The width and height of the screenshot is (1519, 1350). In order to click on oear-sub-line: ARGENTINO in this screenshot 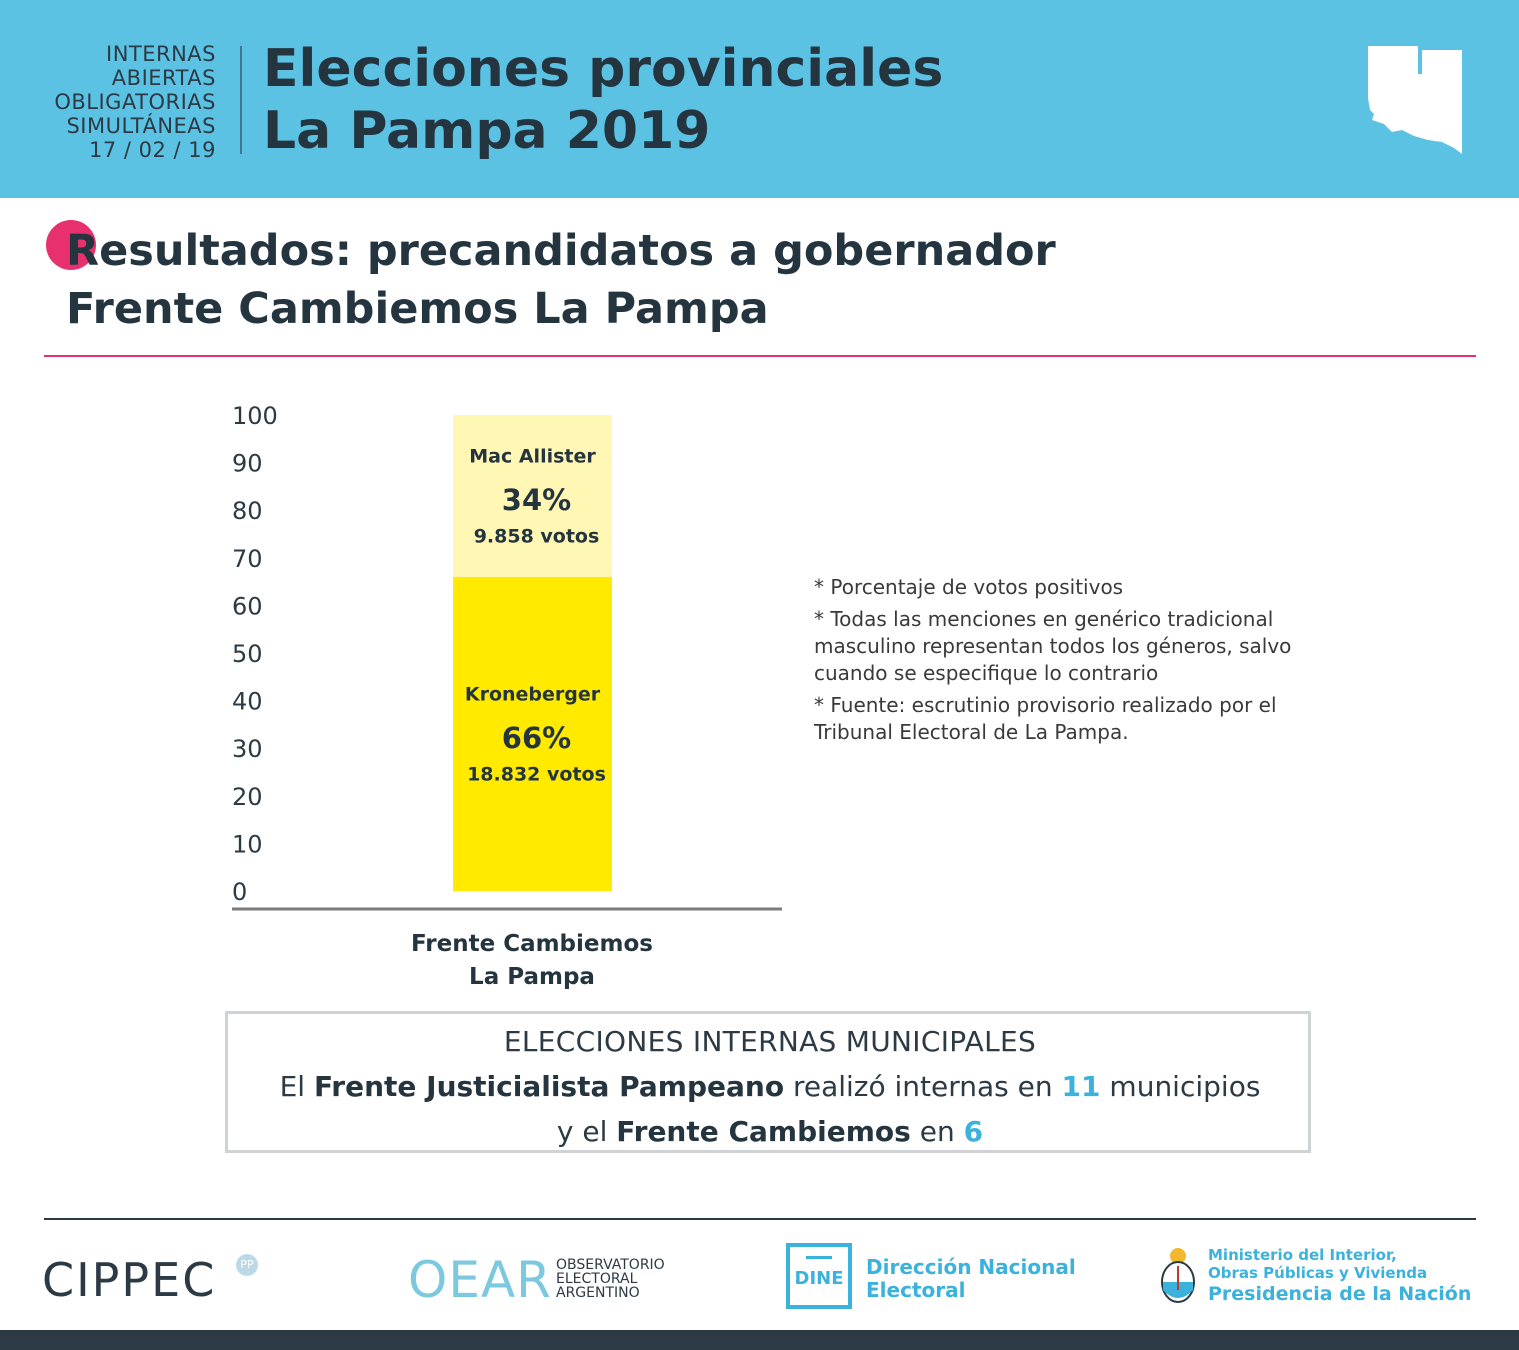, I will do `click(598, 1293)`.